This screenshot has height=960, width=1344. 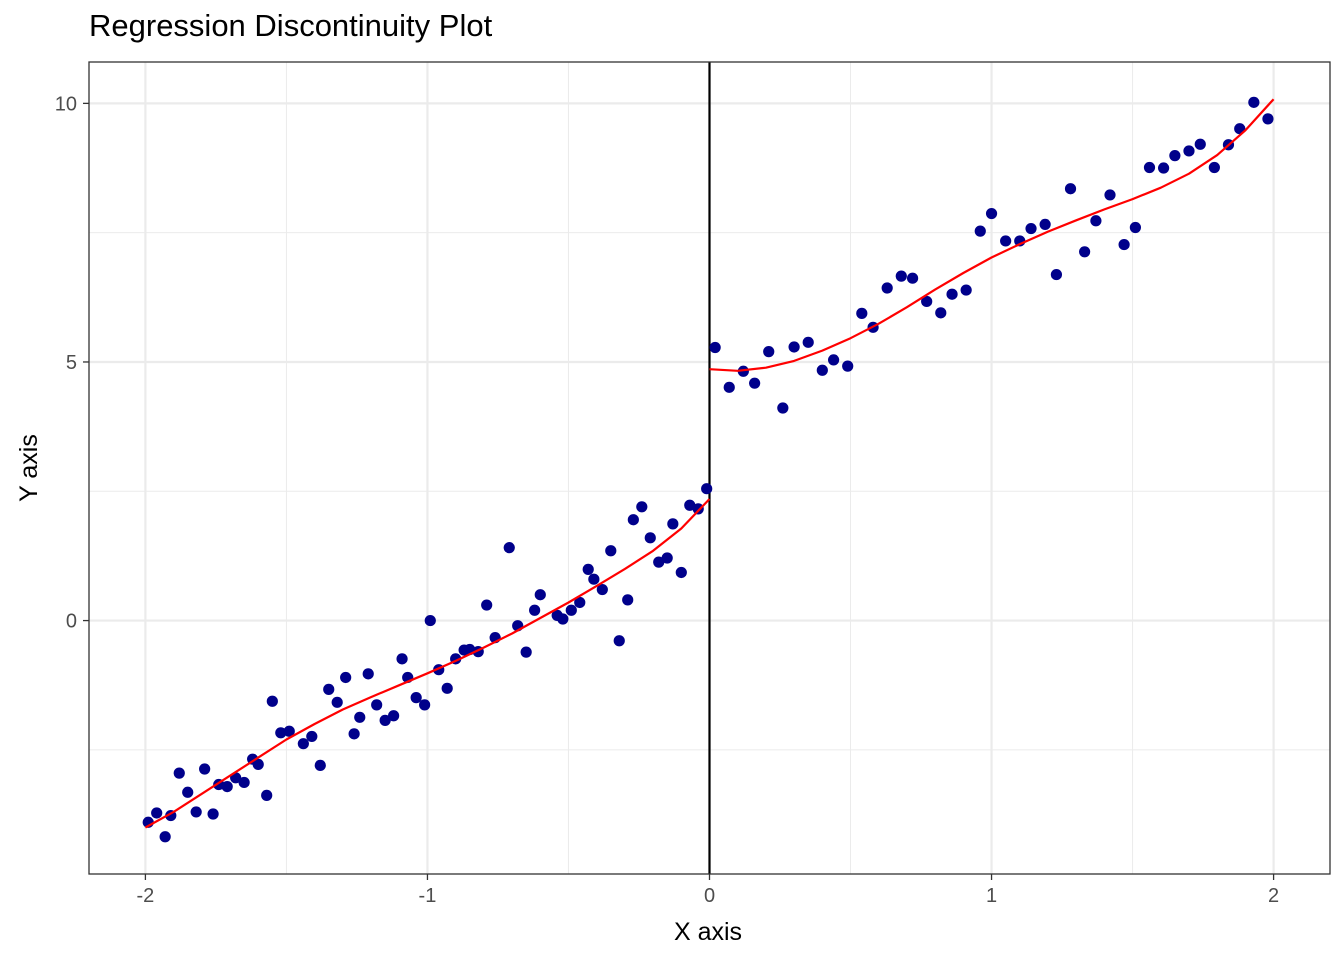 I want to click on x-tick-label: 2, so click(x=1273, y=896).